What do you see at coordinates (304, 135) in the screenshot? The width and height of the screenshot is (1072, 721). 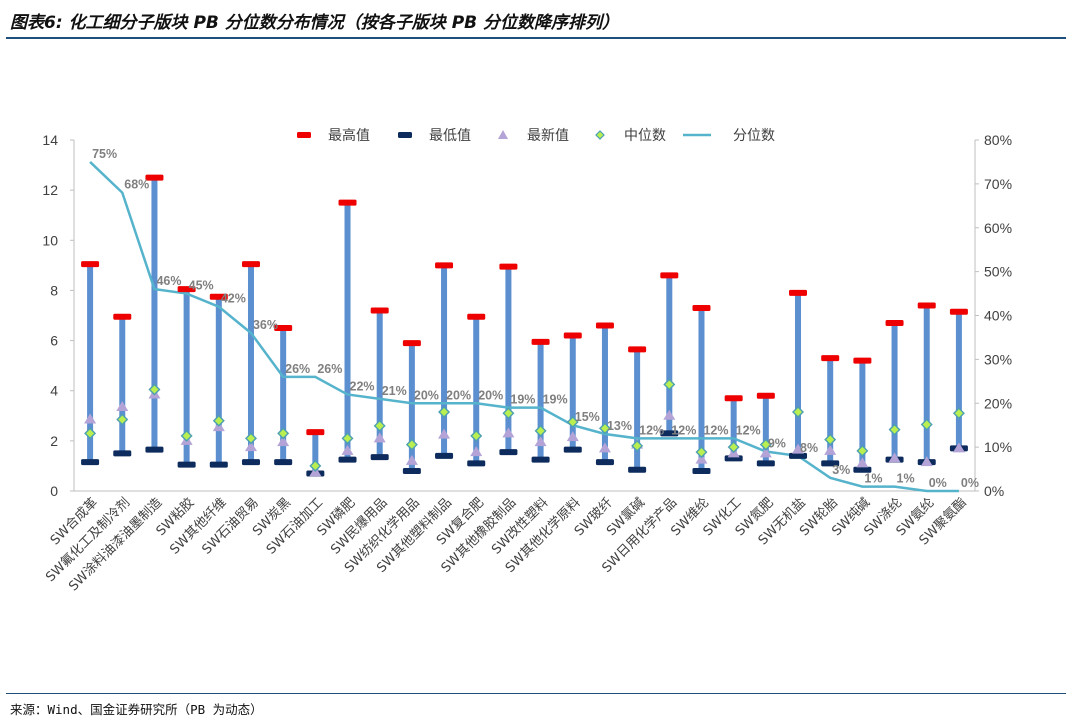 I see `legend-max-swatch` at bounding box center [304, 135].